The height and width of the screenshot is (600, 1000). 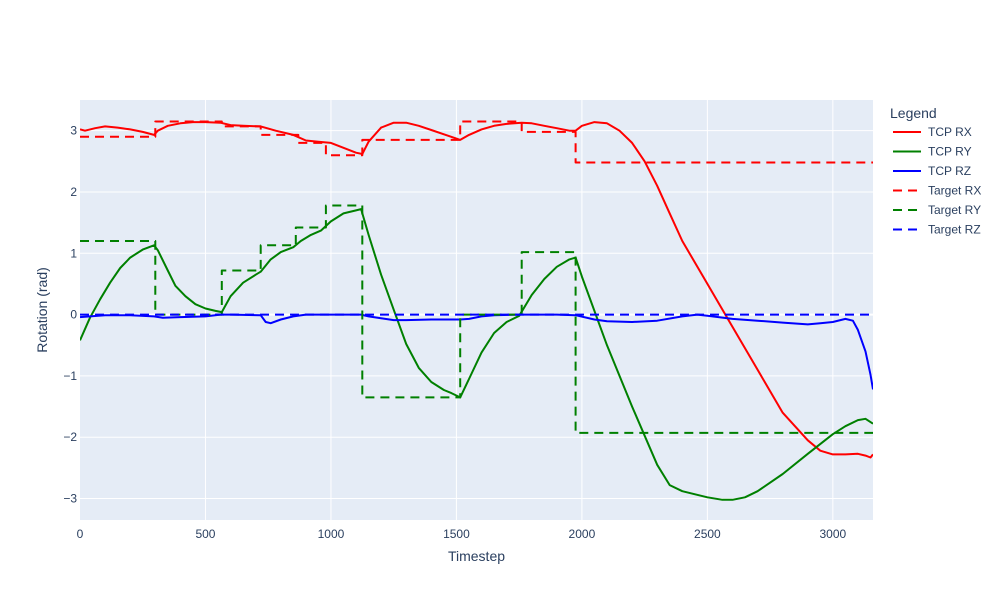 I want to click on legend-item: Target RZ, so click(x=937, y=230).